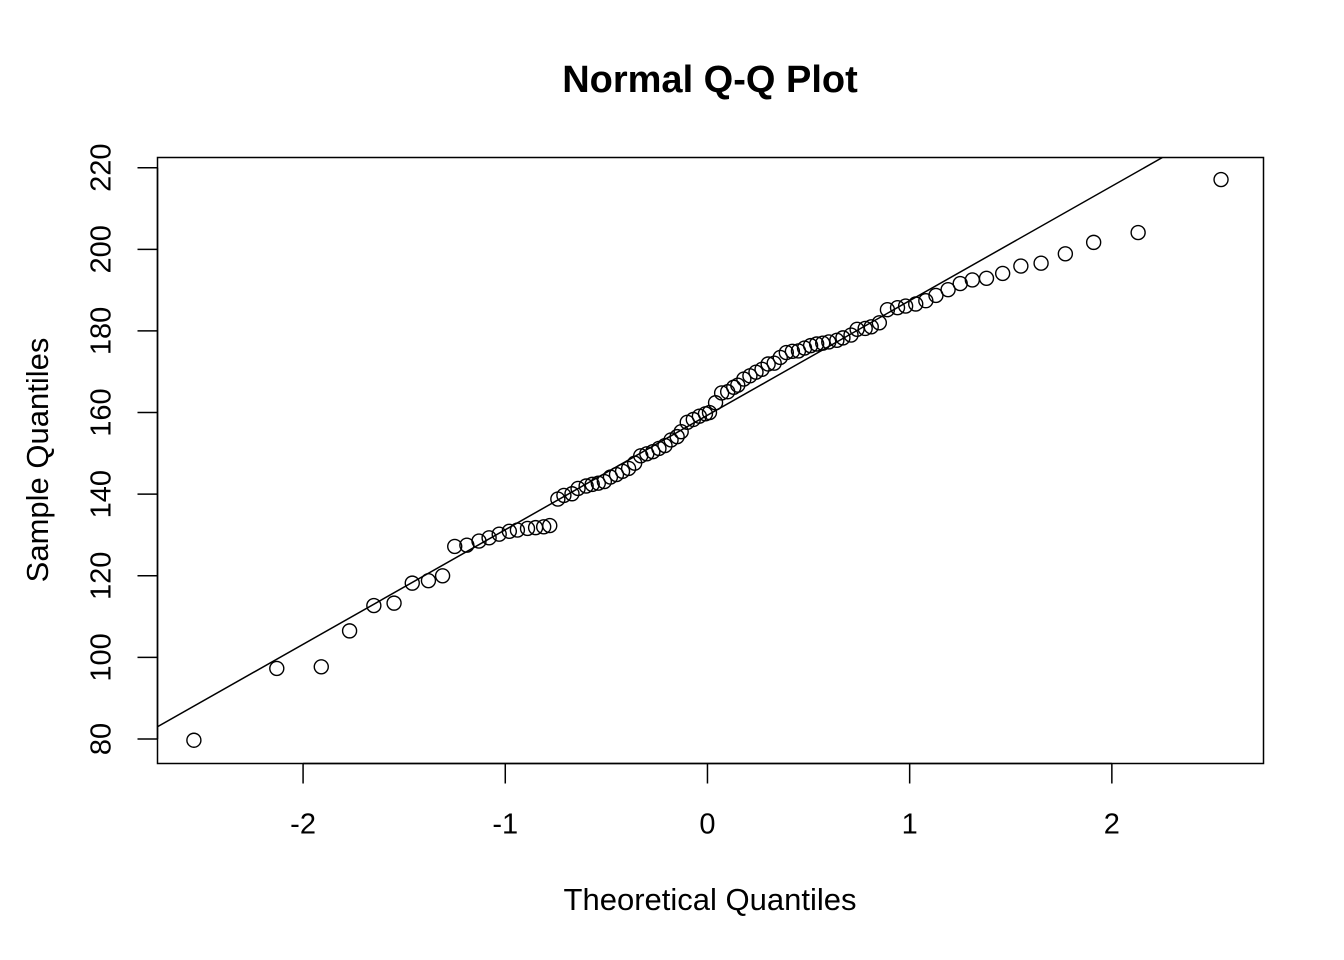 This screenshot has width=1344, height=960. I want to click on y-tick-label: 160, so click(102, 412).